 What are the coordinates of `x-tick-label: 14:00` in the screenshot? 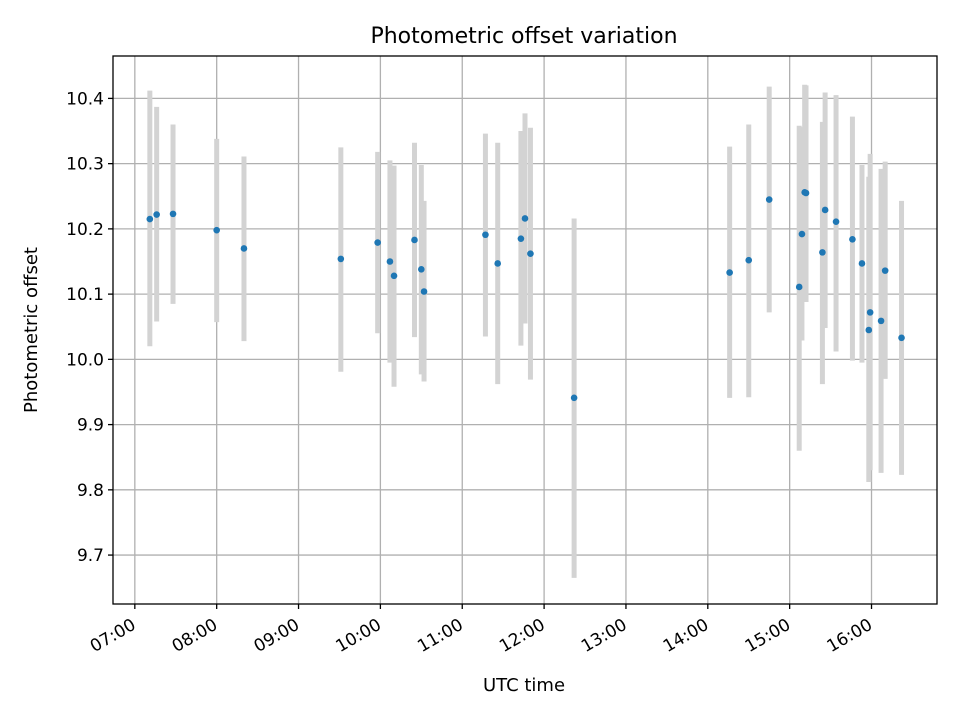 It's located at (686, 636).